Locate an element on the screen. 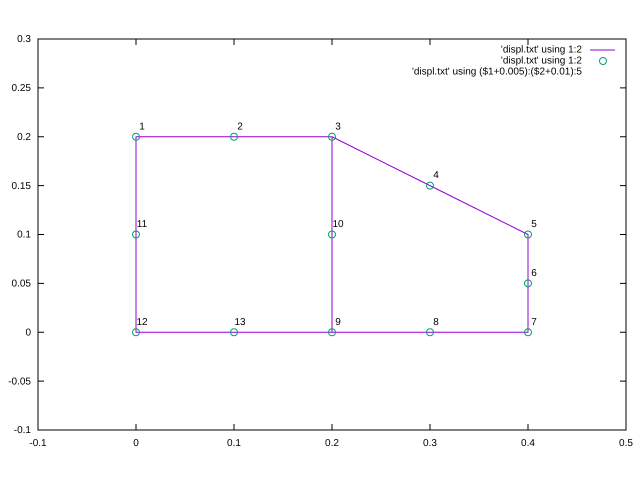 This screenshot has width=640, height=480. annotation: 5 is located at coordinates (534, 224).